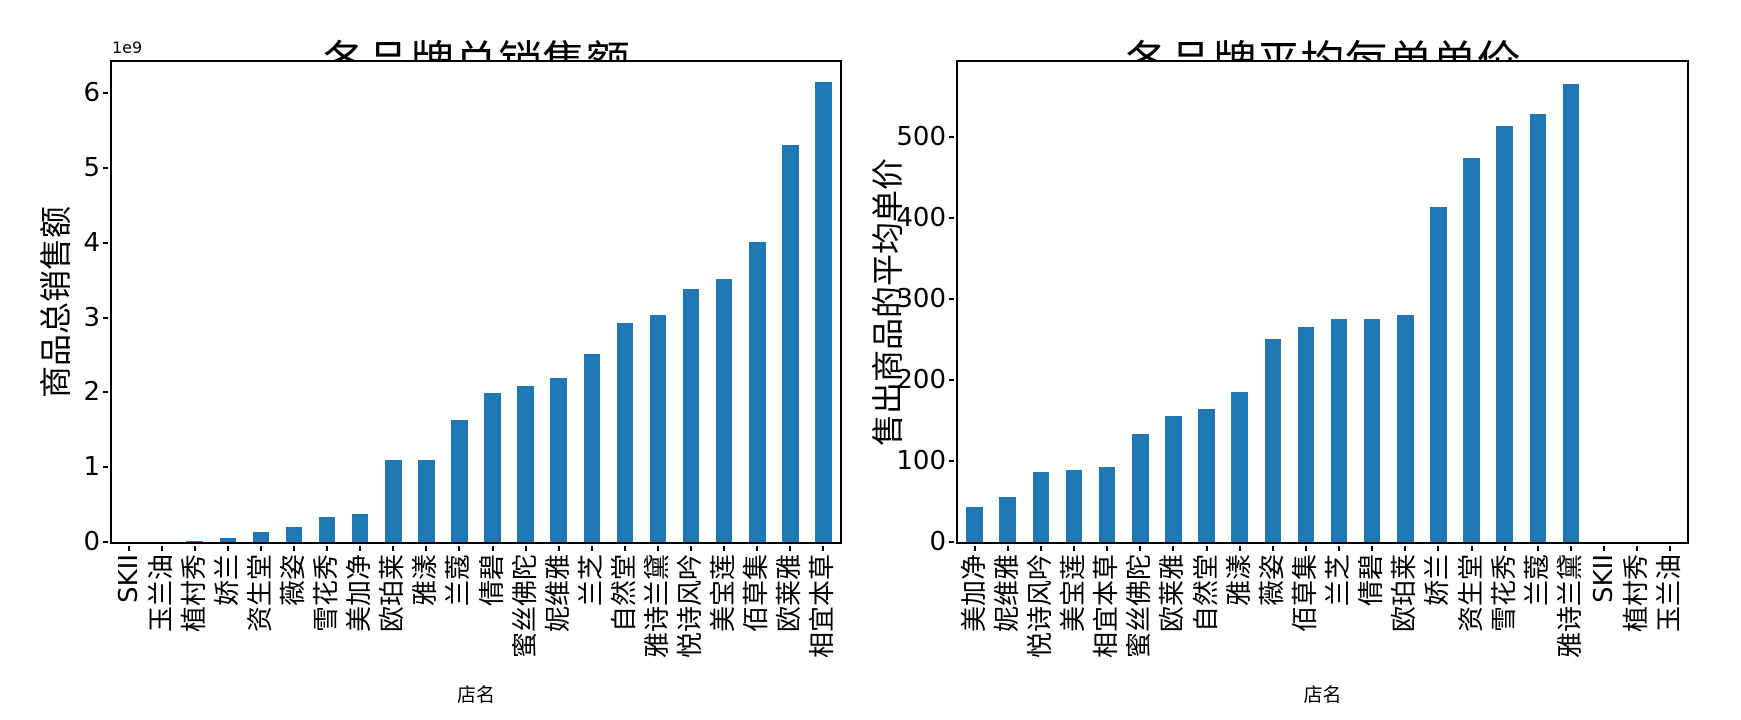 This screenshot has height=720, width=1741. I want to click on y-axis-offset-text: 1e9, so click(127, 47).